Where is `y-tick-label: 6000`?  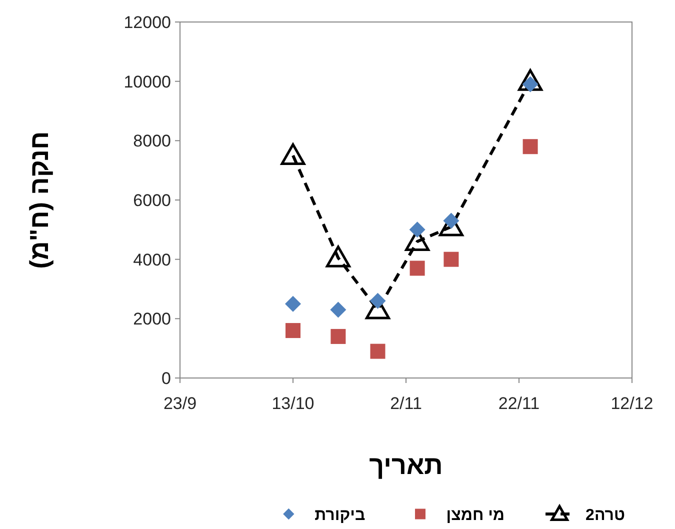 y-tick-label: 6000 is located at coordinates (152, 200).